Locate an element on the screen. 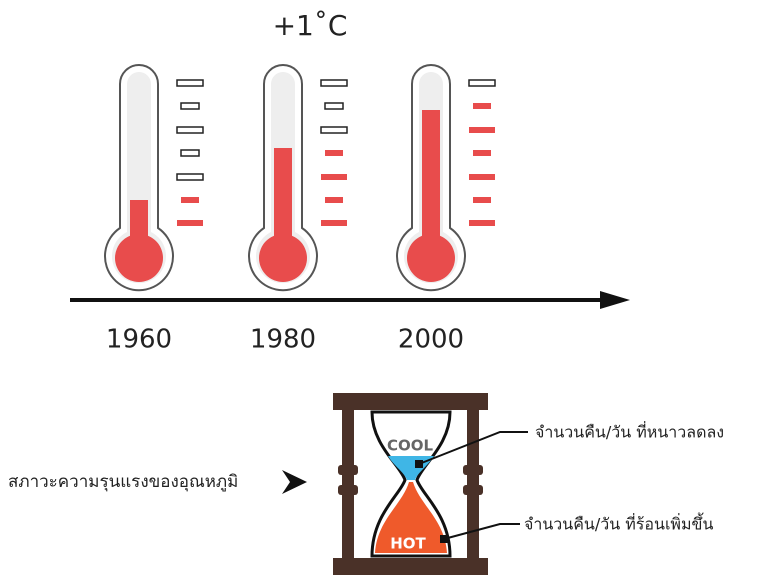 The height and width of the screenshot is (578, 759). hot-sand is located at coordinates (411, 517).